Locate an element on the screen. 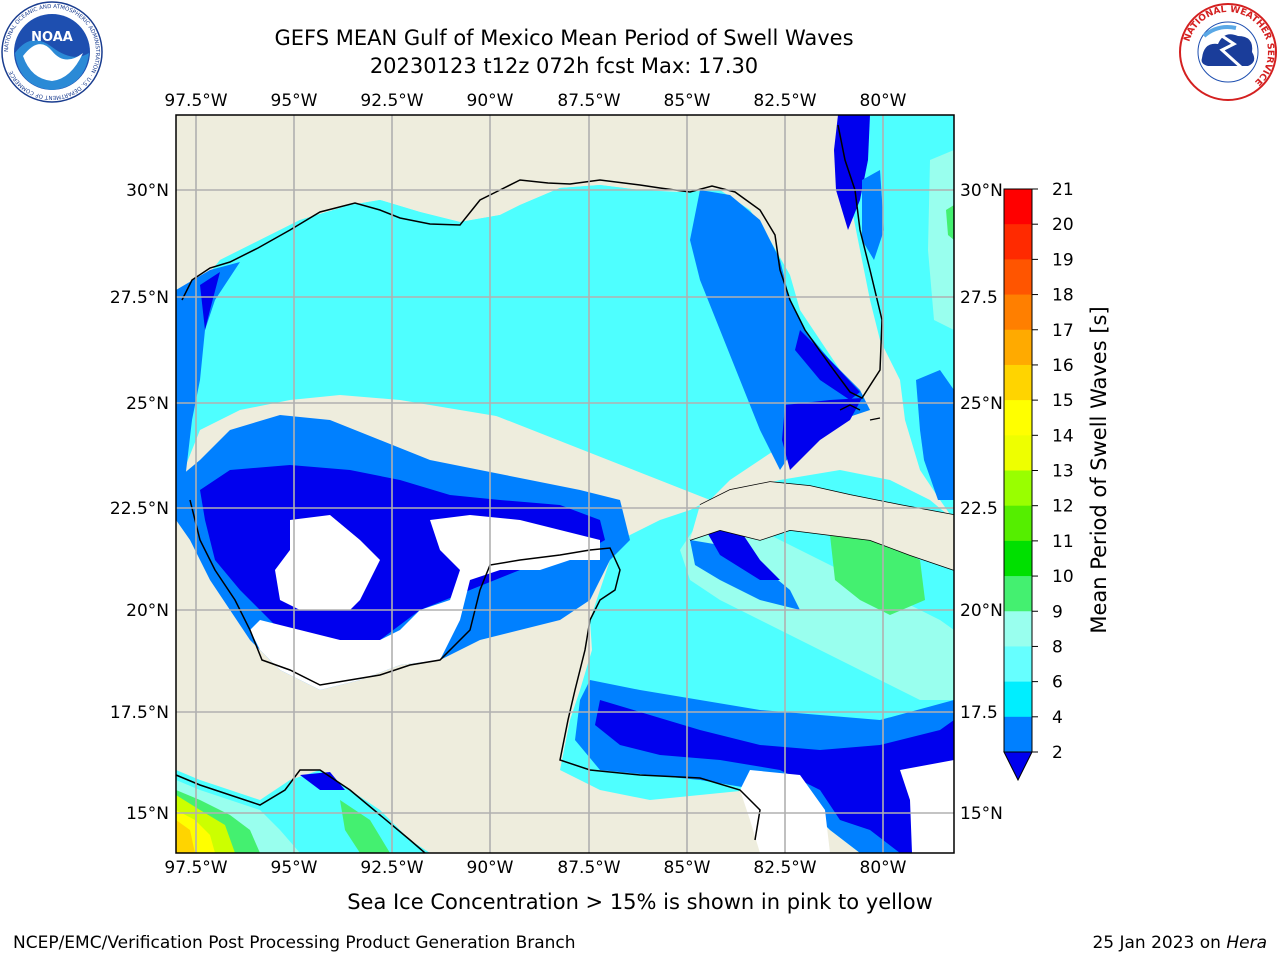 This screenshot has width=1280, height=960. atlantic-band-9s is located at coordinates (941, 240).